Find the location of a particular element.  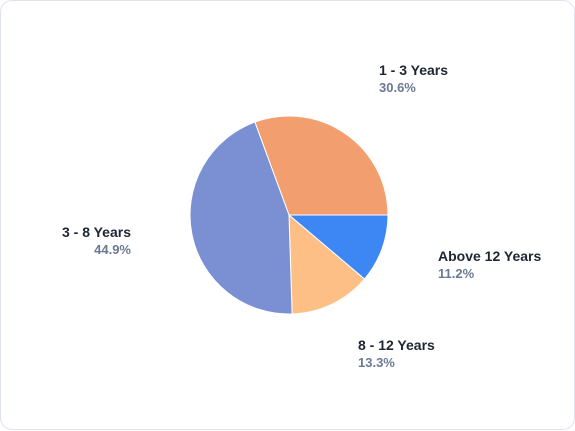

pie-slice-1-3-years is located at coordinates (321, 165).